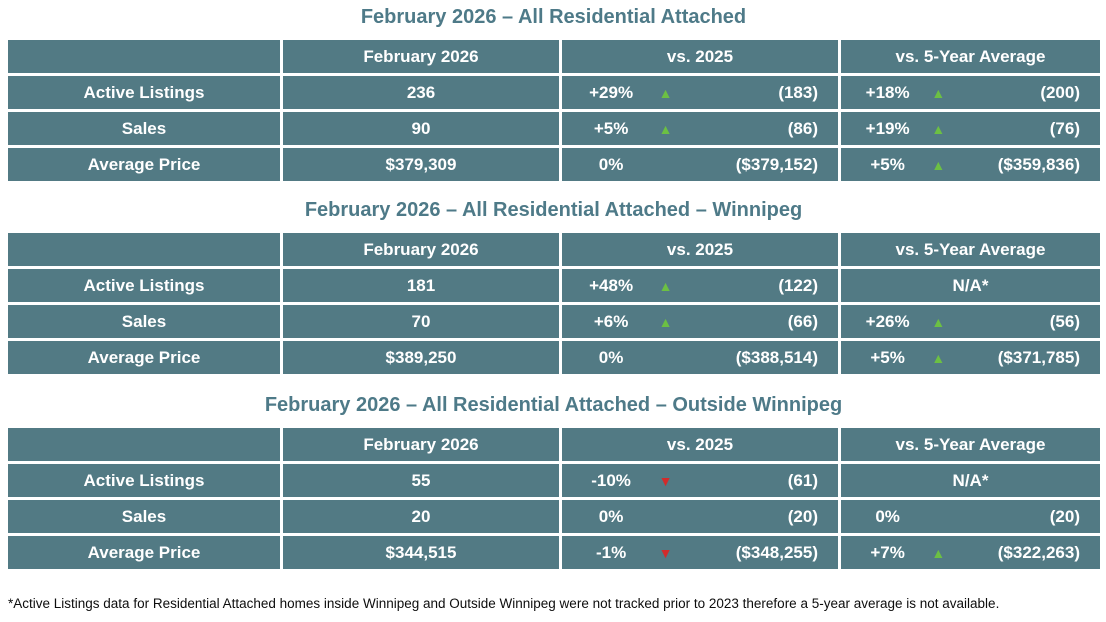 Image resolution: width=1106 pixels, height=622 pixels. What do you see at coordinates (553, 17) in the screenshot?
I see `table-title: February 2026 – All Residential Attached` at bounding box center [553, 17].